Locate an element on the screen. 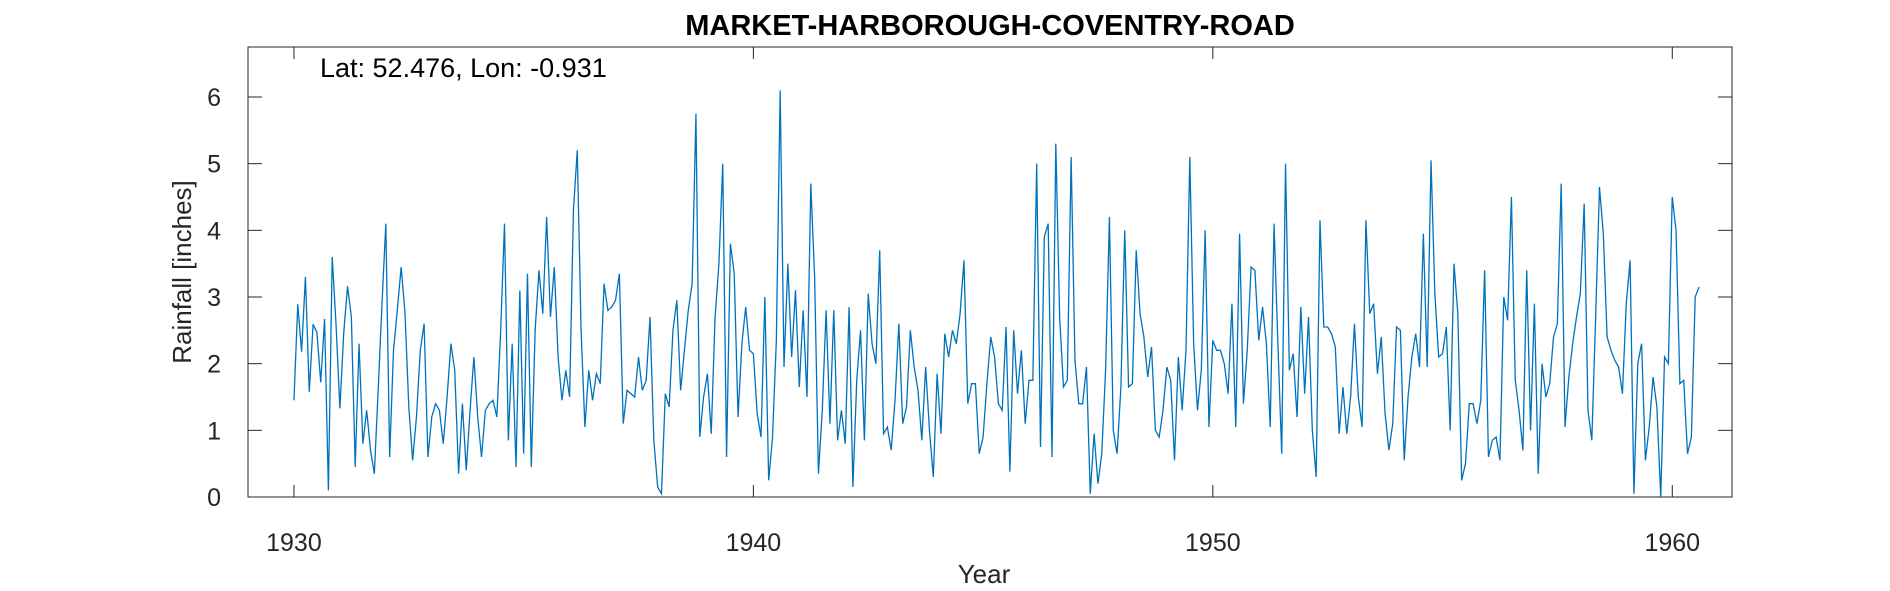 This screenshot has height=591, width=1890. location-annotation: Lat: 52.476, Lon: -0.931 is located at coordinates (463, 68).